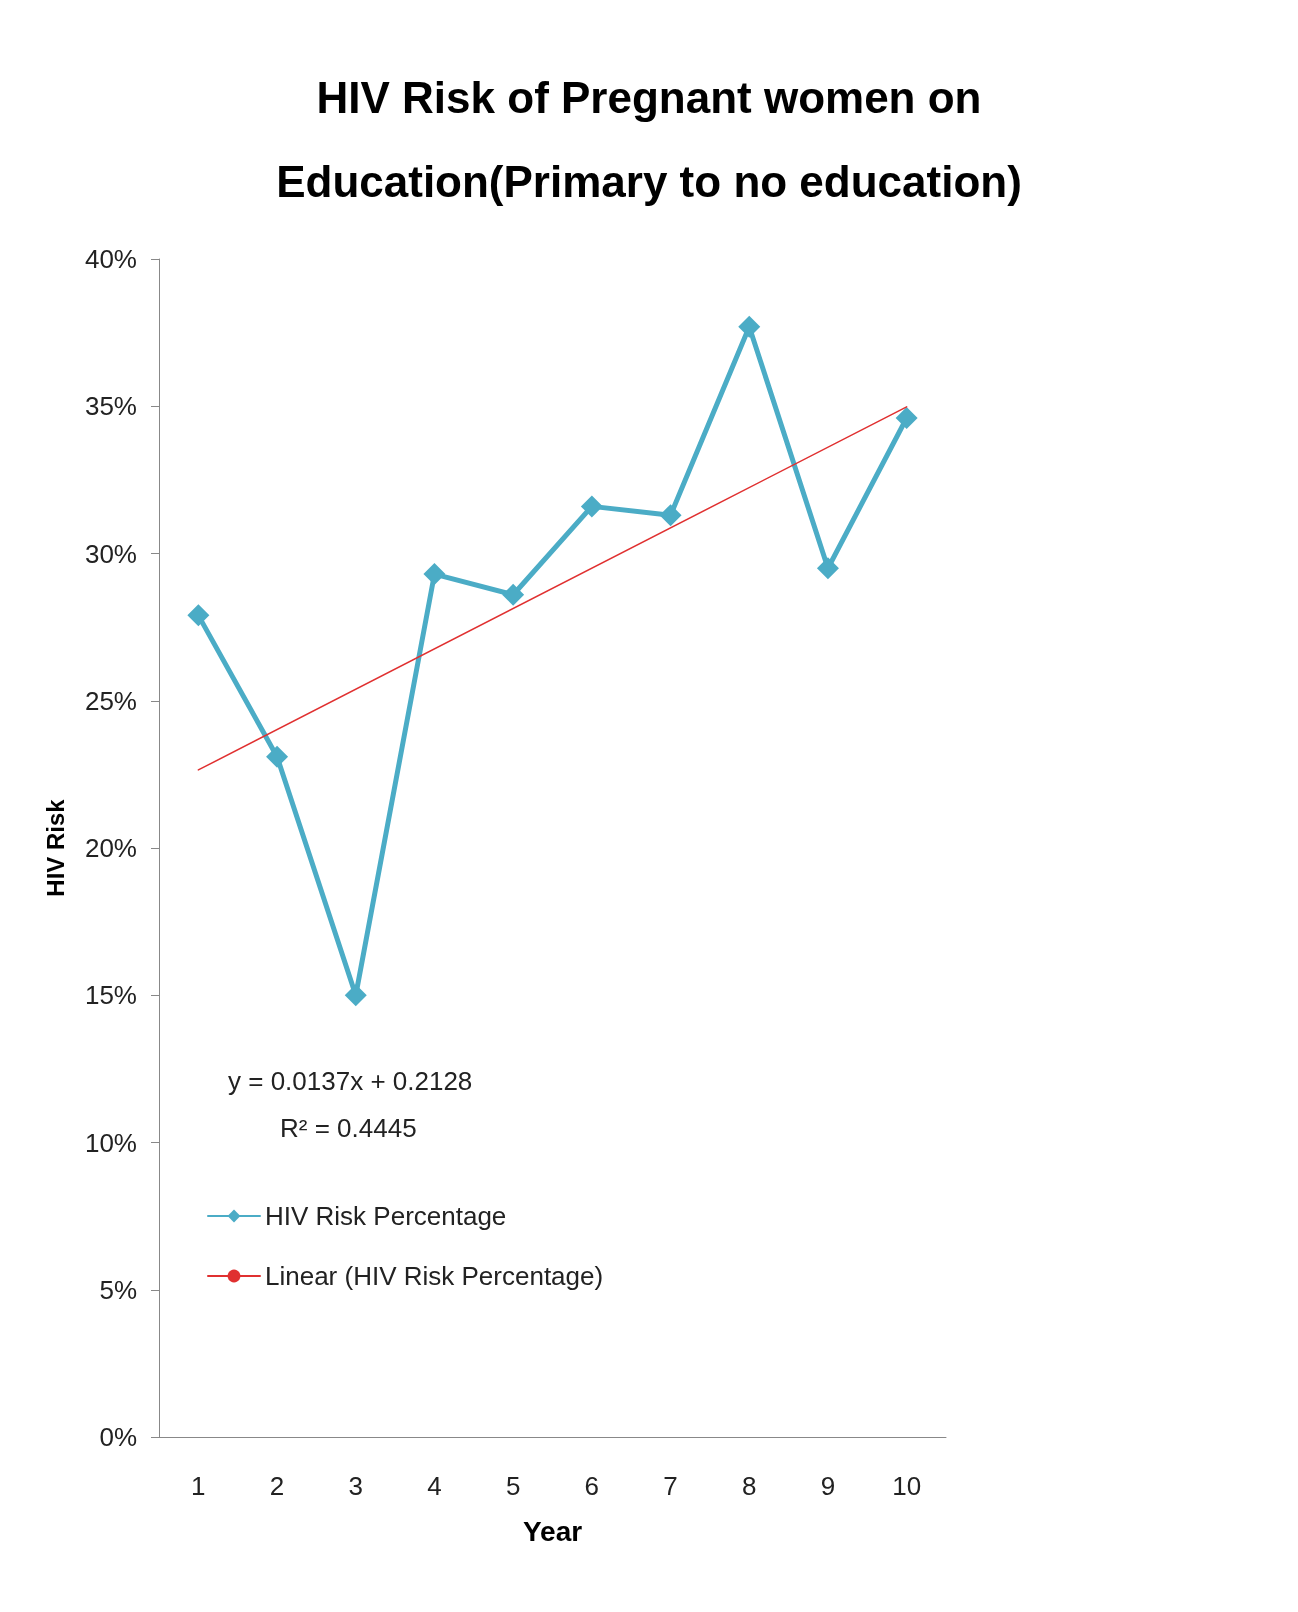  What do you see at coordinates (198, 1486) in the screenshot?
I see `x-tick-label: 1` at bounding box center [198, 1486].